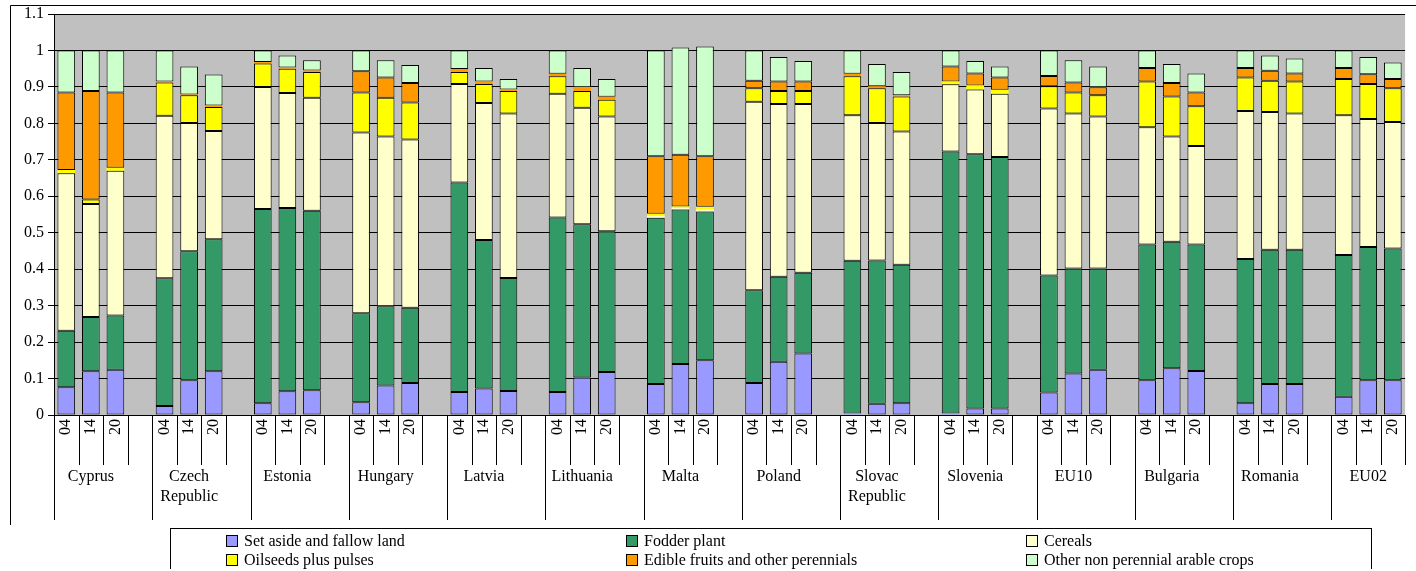 The height and width of the screenshot is (571, 1416). Describe the element at coordinates (34, 195) in the screenshot. I see `y-tick-label: 0.6` at that location.